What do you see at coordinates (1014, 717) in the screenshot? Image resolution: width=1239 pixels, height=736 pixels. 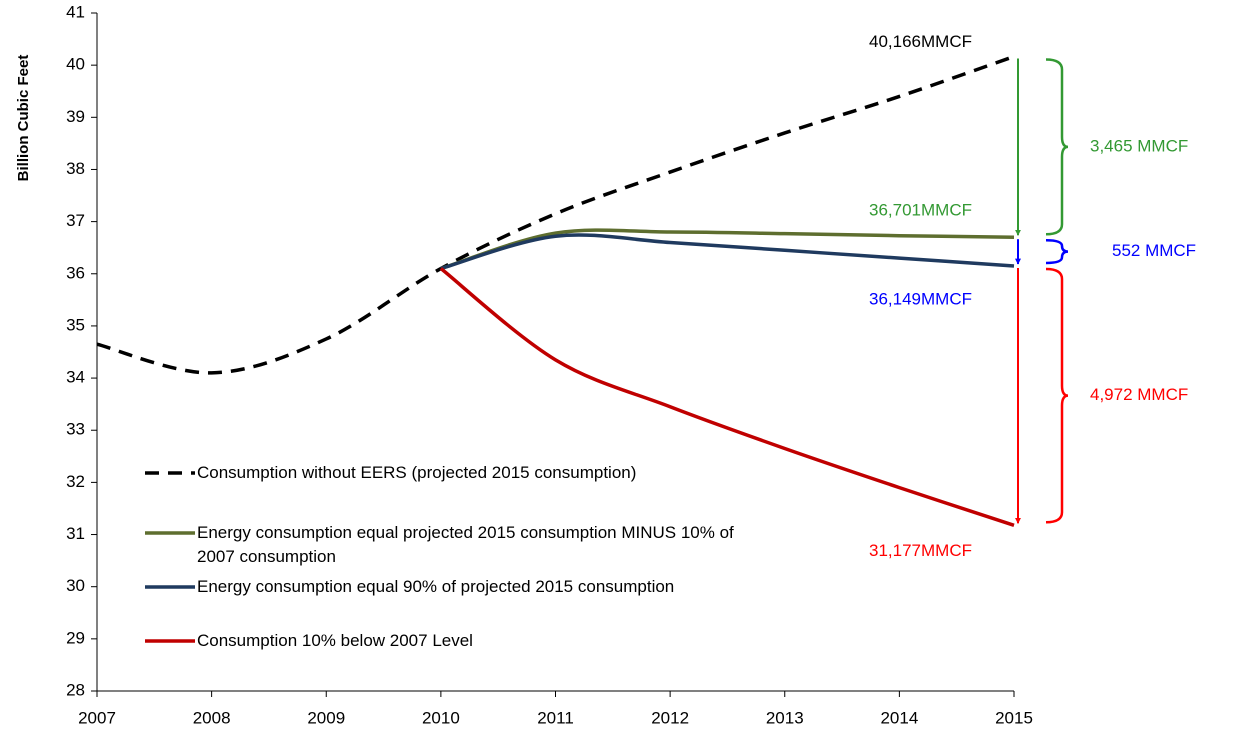 I see `x-tick-label: 2015` at bounding box center [1014, 717].